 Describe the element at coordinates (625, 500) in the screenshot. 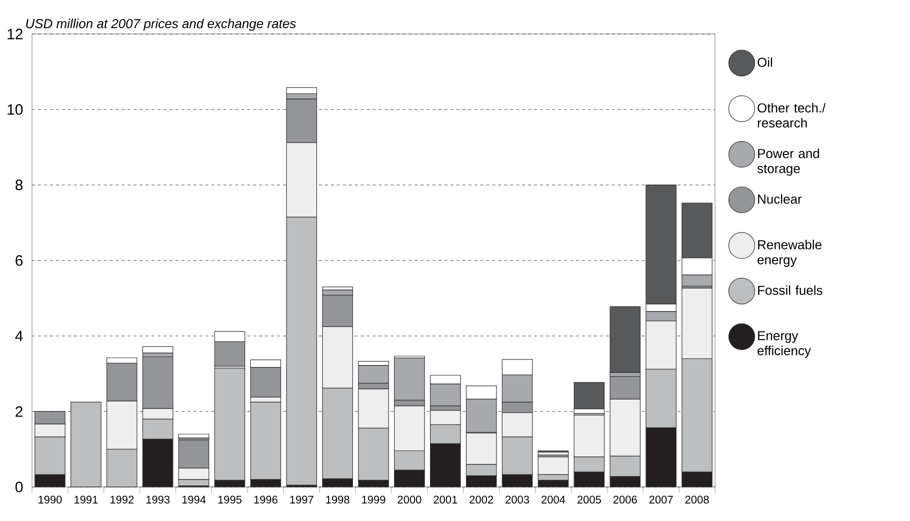

I see `x-tick-label: 2006` at that location.